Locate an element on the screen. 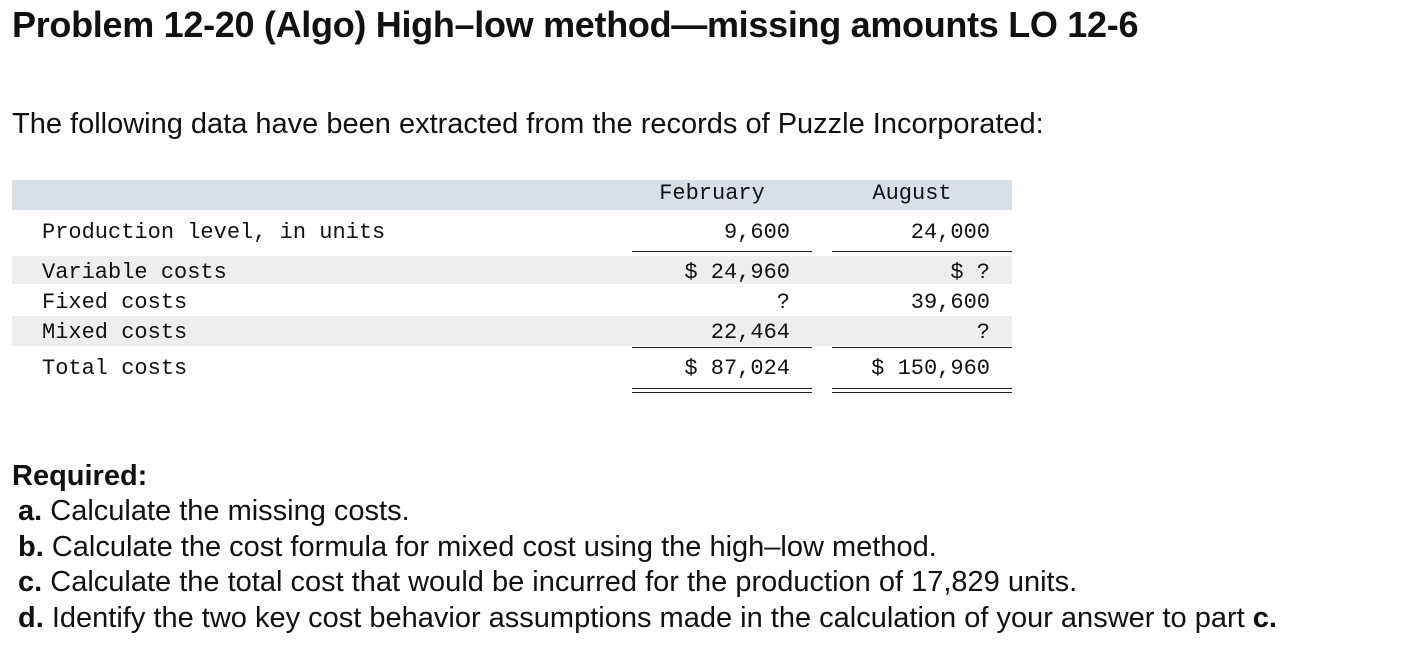 The image size is (1410, 656). row-label: Fixed costs is located at coordinates (115, 302).